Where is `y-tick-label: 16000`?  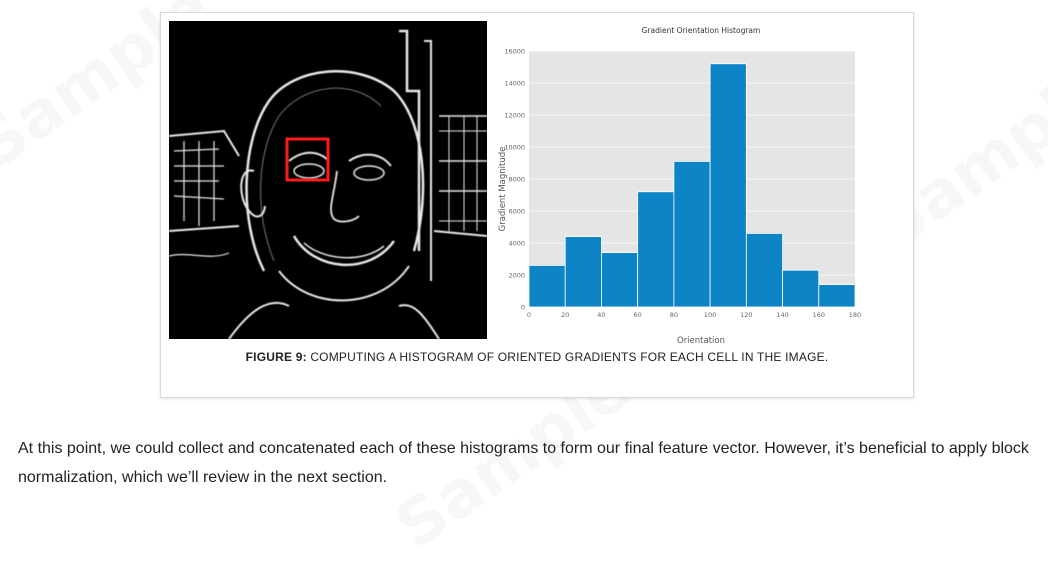 y-tick-label: 16000 is located at coordinates (514, 52).